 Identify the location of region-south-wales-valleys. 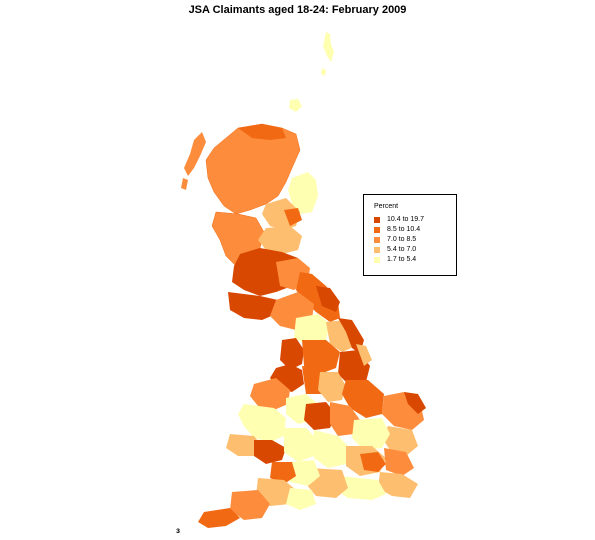
(270, 452).